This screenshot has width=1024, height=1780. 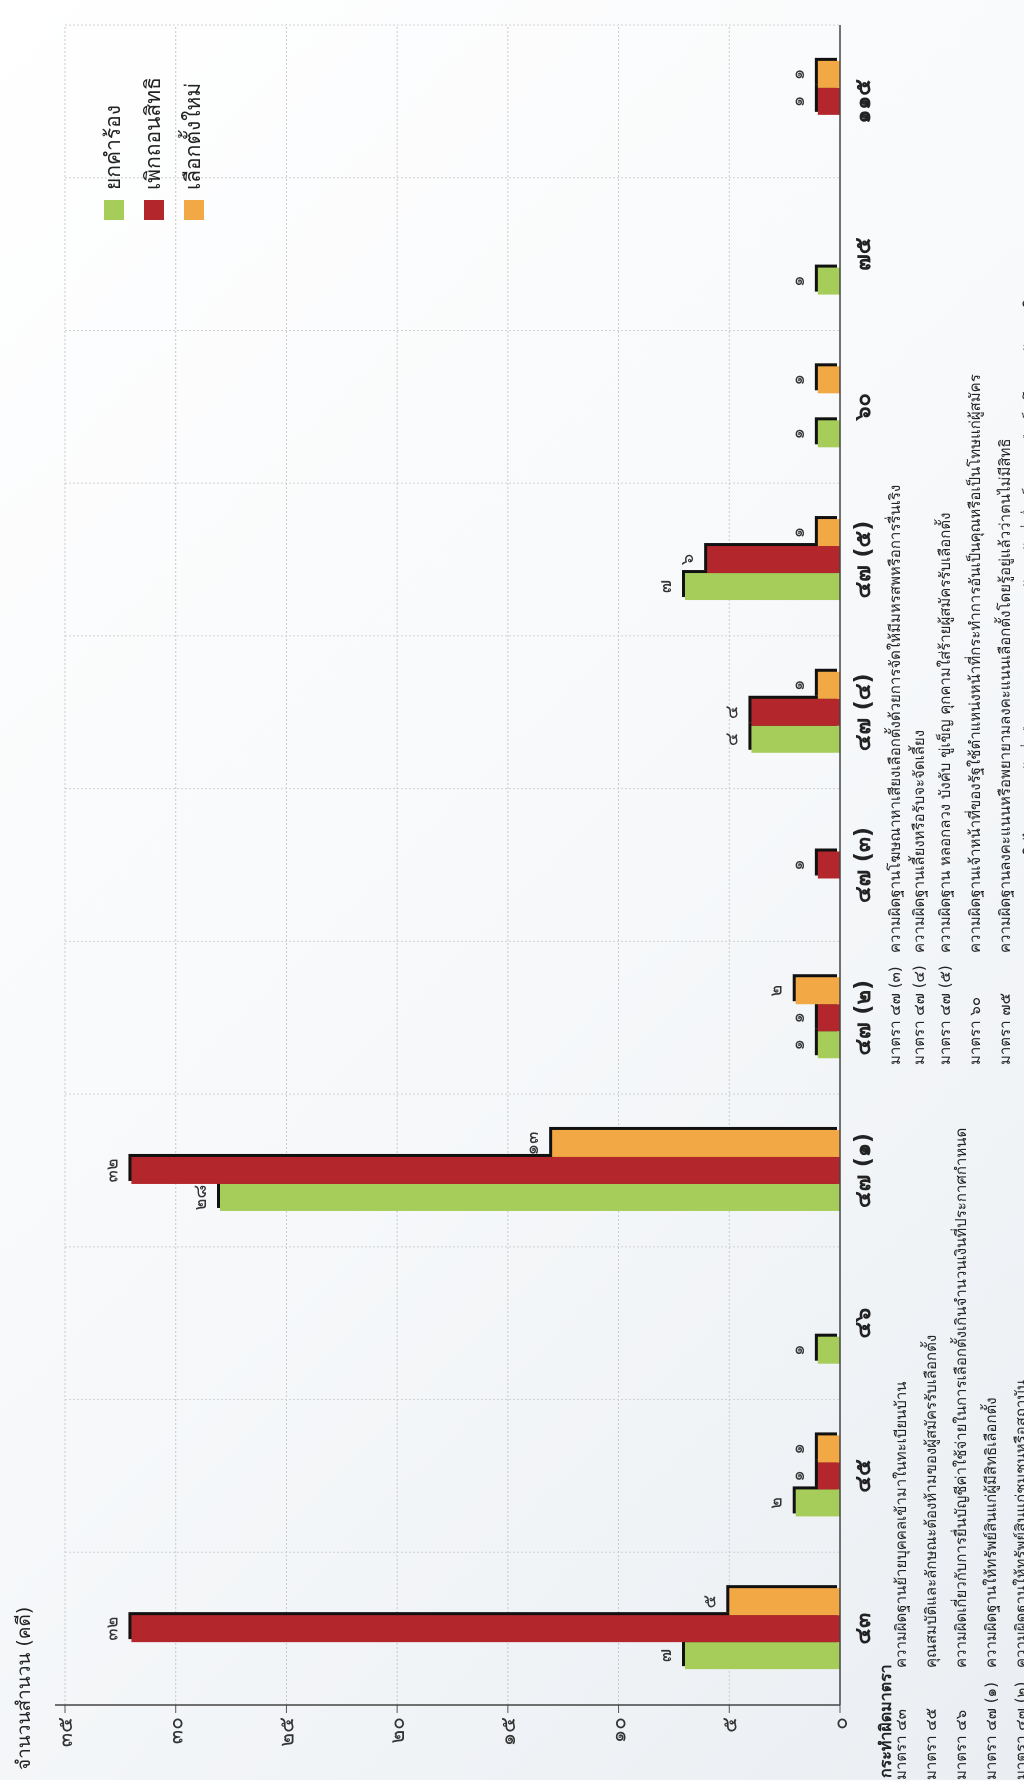 I want to click on value-label: ๕, so click(x=709, y=1602).